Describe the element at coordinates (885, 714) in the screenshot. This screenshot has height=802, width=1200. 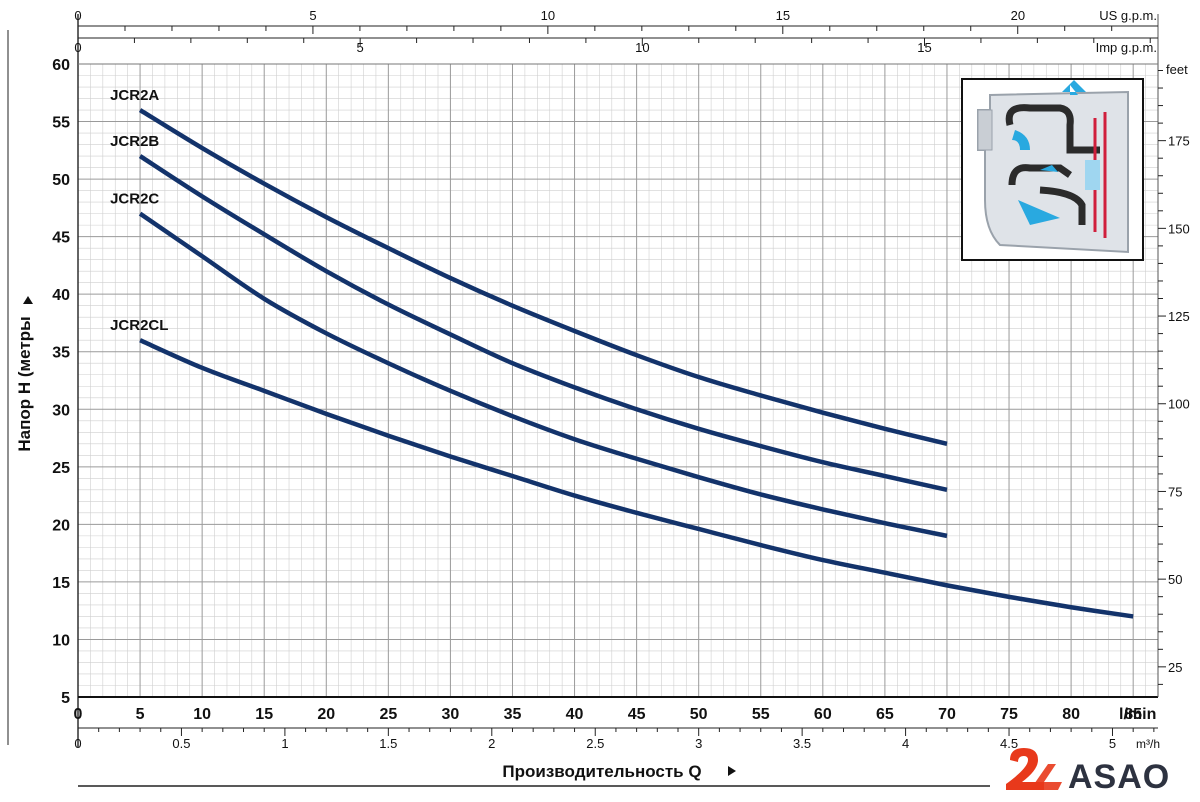
I see `x-tick-label: 65` at that location.